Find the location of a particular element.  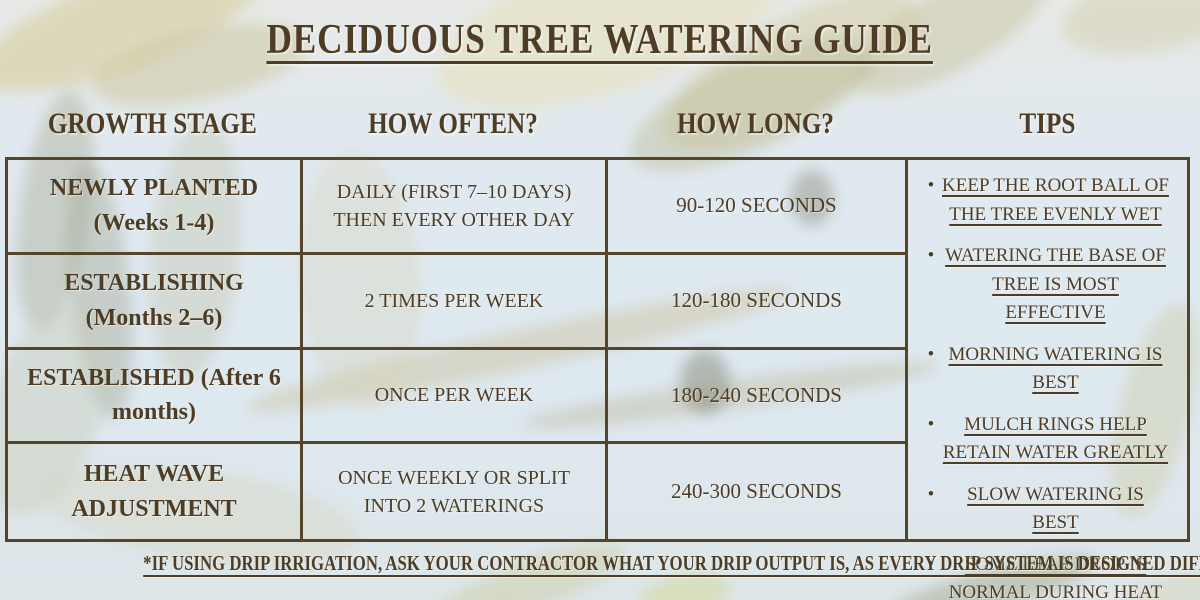

column-header-how-long: HOW LONG? is located at coordinates (755, 123).